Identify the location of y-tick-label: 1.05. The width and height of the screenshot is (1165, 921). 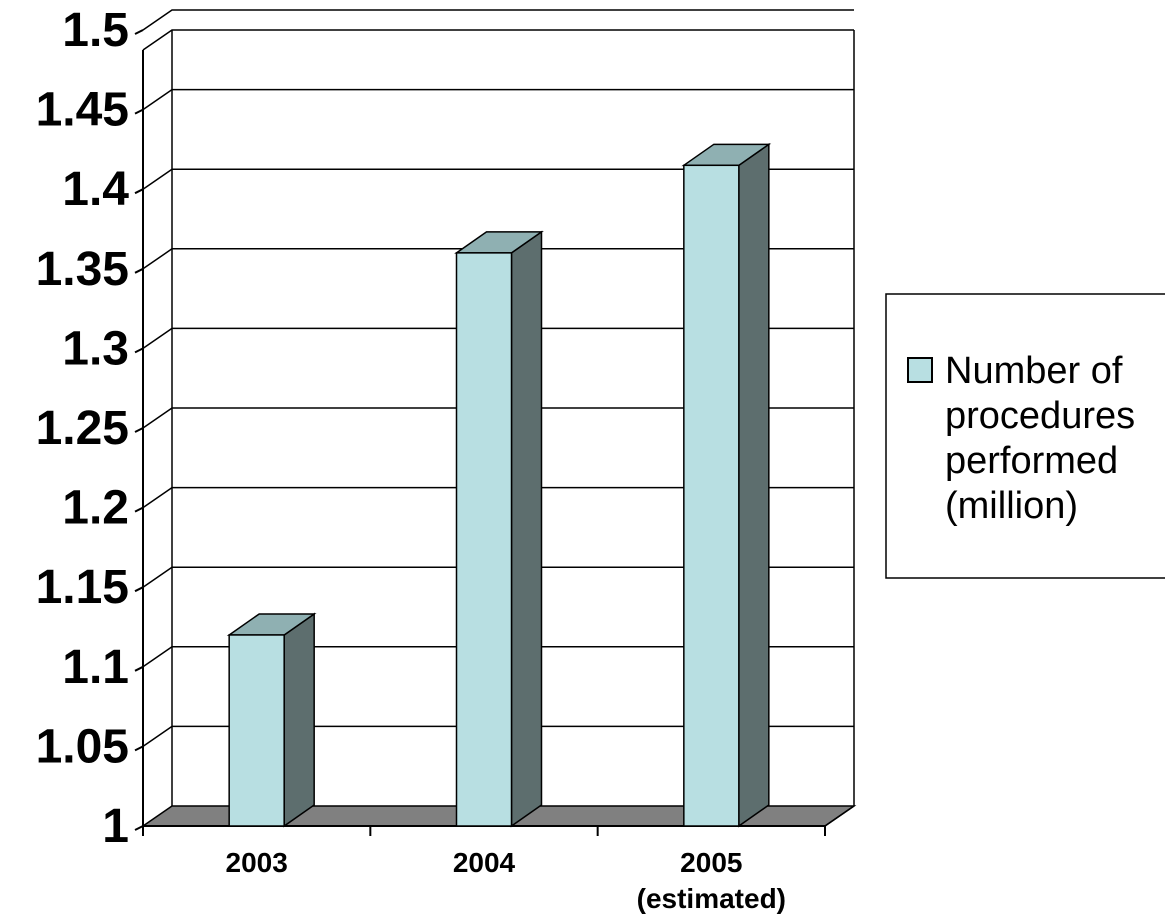
(82, 746).